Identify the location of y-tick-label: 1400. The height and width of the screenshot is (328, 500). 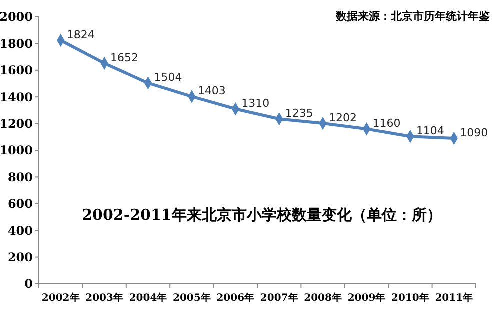
(16, 97).